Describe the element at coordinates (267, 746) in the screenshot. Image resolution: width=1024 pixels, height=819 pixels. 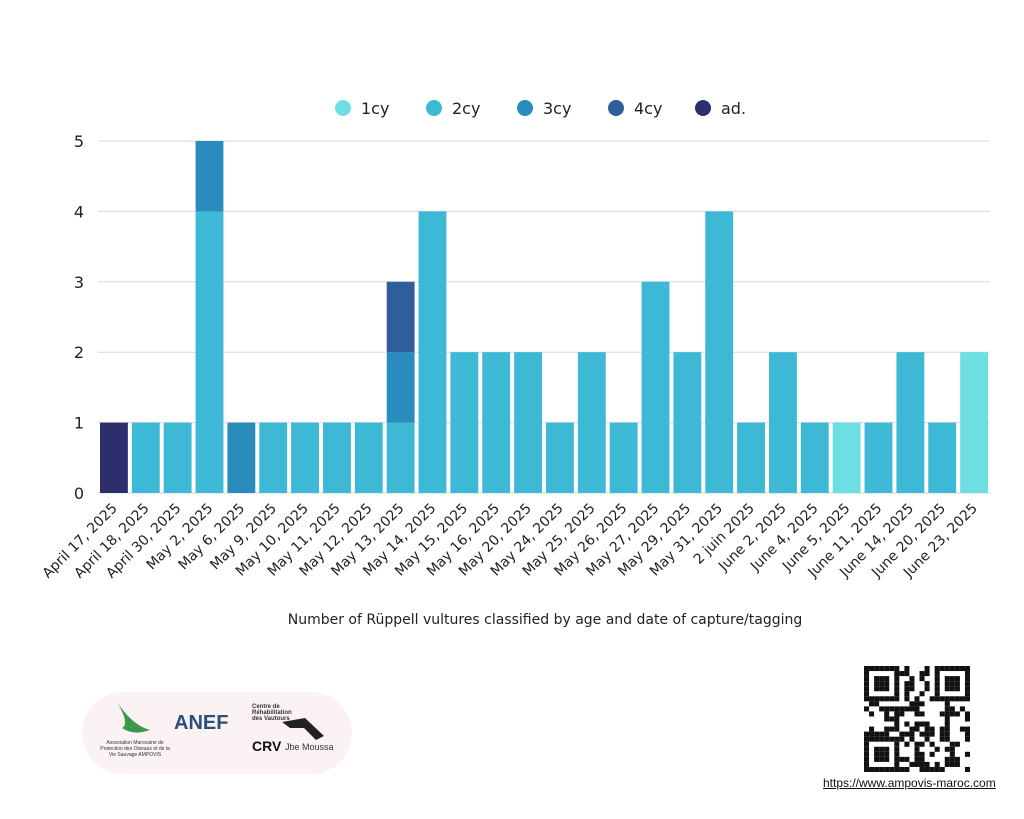
I see `crv-logo: CRV` at that location.